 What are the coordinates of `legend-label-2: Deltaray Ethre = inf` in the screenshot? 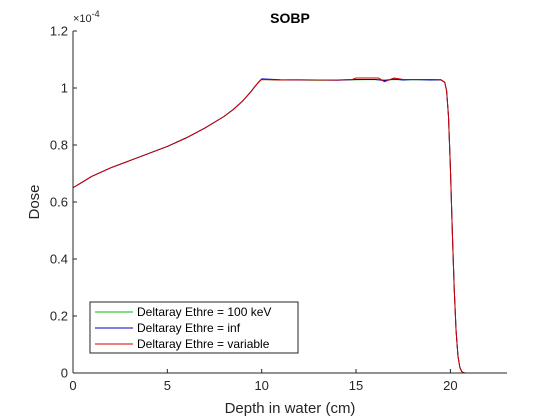 It's located at (189, 328).